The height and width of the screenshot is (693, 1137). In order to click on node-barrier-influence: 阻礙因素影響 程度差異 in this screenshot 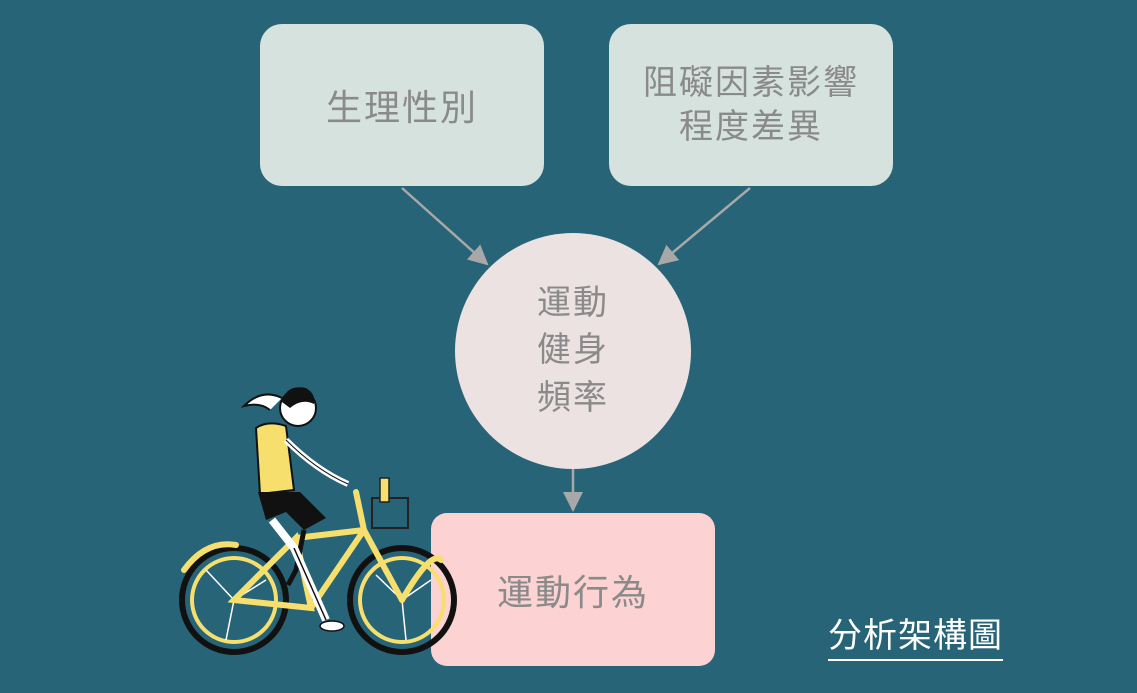, I will do `click(751, 105)`.